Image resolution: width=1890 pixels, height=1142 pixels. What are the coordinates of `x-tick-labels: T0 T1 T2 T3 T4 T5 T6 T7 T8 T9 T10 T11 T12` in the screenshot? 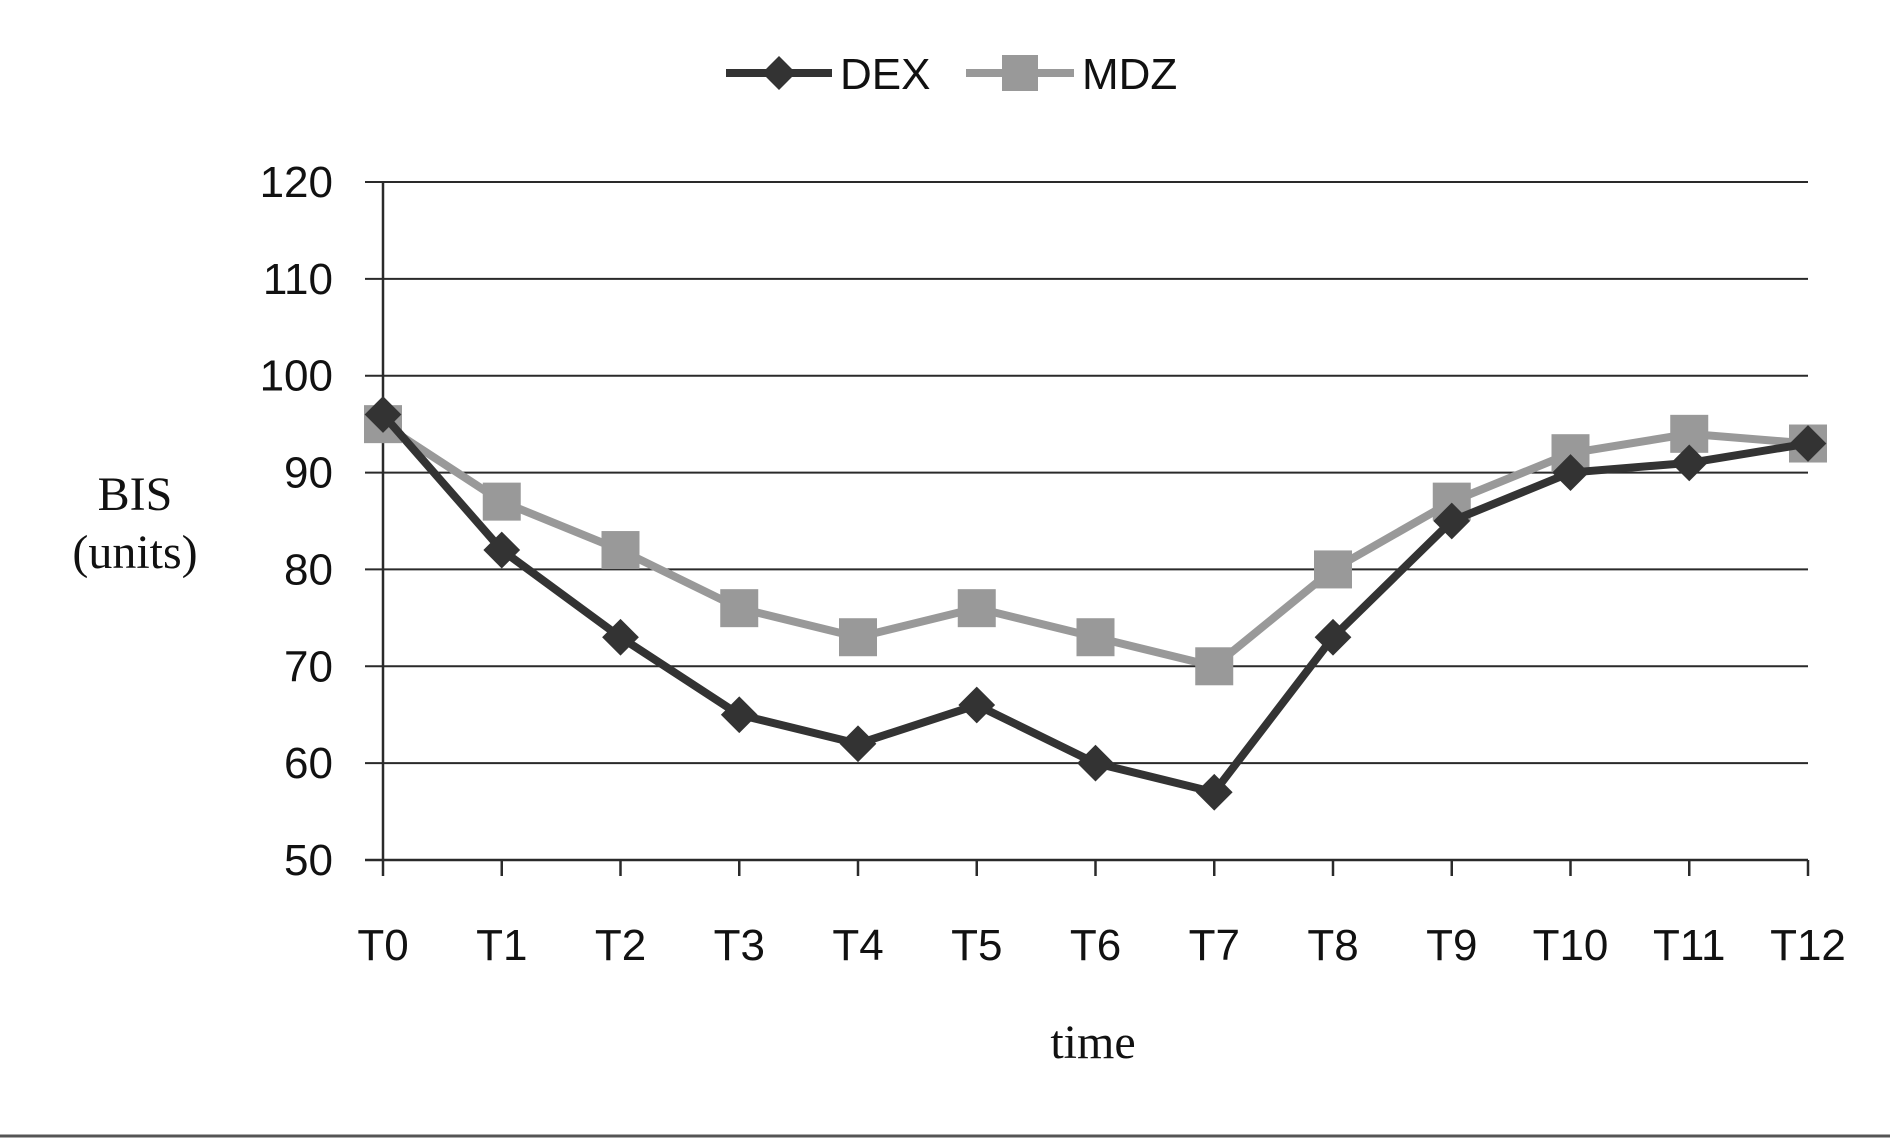 It's located at (1101, 945).